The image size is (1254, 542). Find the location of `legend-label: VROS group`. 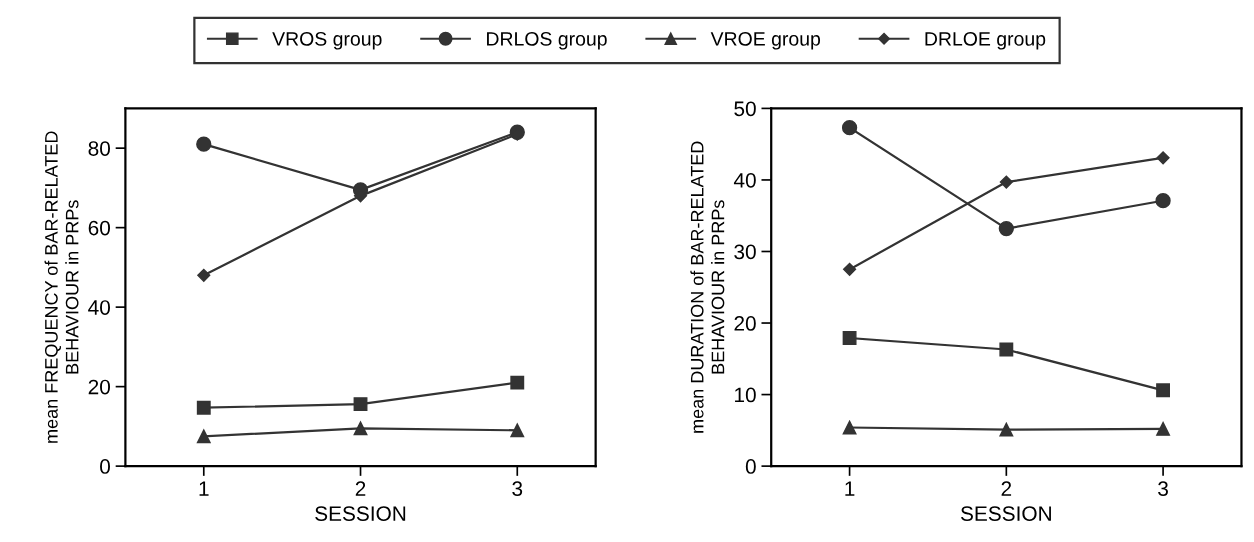

legend-label: VROS group is located at coordinates (327, 40).